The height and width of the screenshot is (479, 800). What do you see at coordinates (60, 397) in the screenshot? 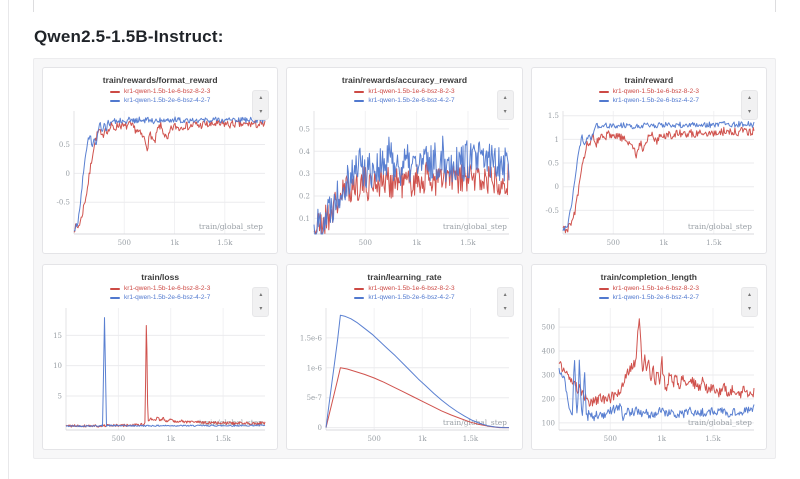
I see `svg-text: 5` at bounding box center [60, 397].